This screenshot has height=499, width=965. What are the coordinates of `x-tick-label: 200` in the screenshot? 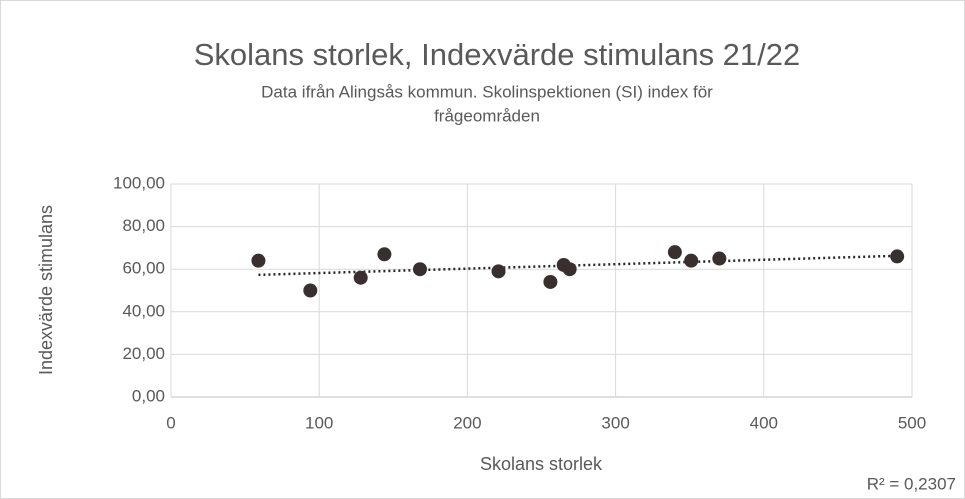 It's located at (467, 422).